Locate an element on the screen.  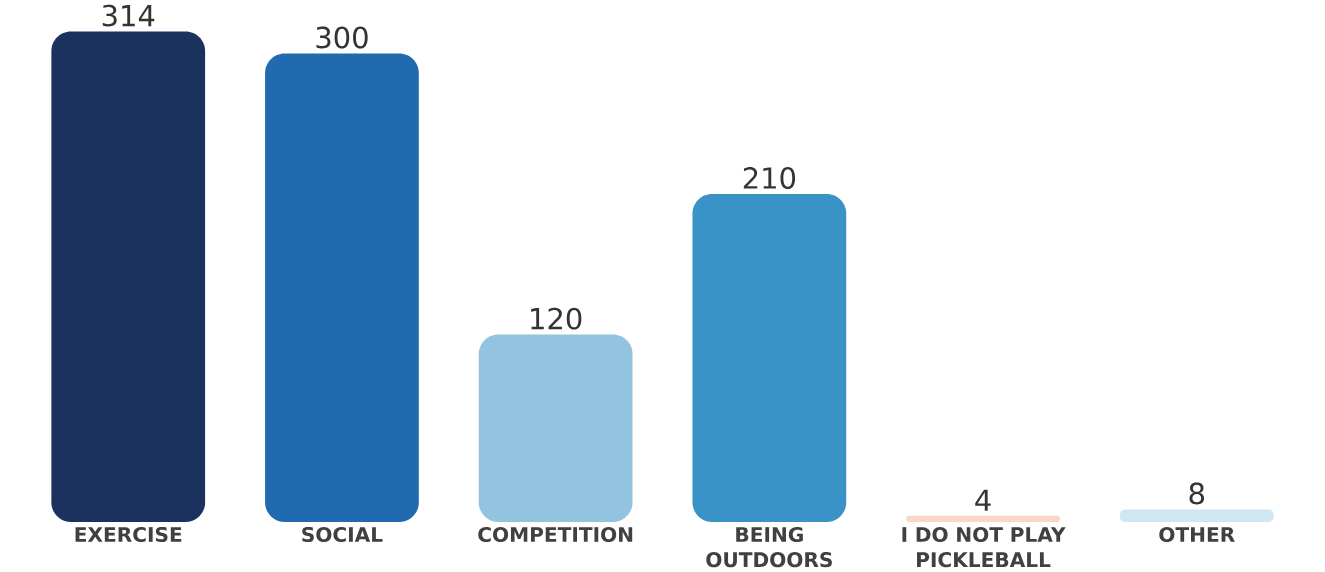
x-tick-label: I DO NOT PLAY PICKLEBALL is located at coordinates (984, 547).